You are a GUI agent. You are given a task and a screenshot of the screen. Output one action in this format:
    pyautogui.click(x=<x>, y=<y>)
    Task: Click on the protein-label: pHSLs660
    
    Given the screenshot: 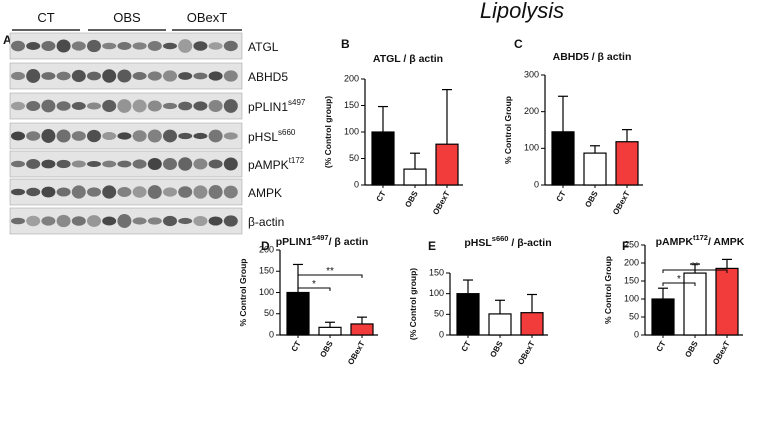 What is the action you would take?
    pyautogui.click(x=272, y=136)
    